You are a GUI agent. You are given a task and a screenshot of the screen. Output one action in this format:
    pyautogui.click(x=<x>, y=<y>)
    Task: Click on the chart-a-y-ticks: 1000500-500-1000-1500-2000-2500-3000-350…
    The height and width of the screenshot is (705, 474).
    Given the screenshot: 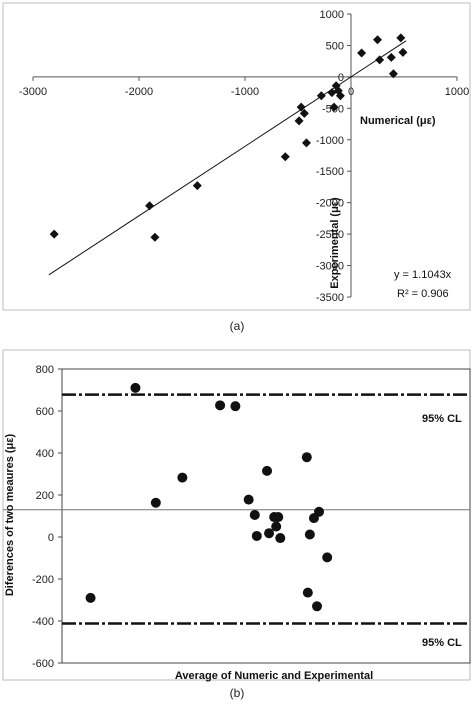 What is the action you would take?
    pyautogui.click(x=333, y=156)
    